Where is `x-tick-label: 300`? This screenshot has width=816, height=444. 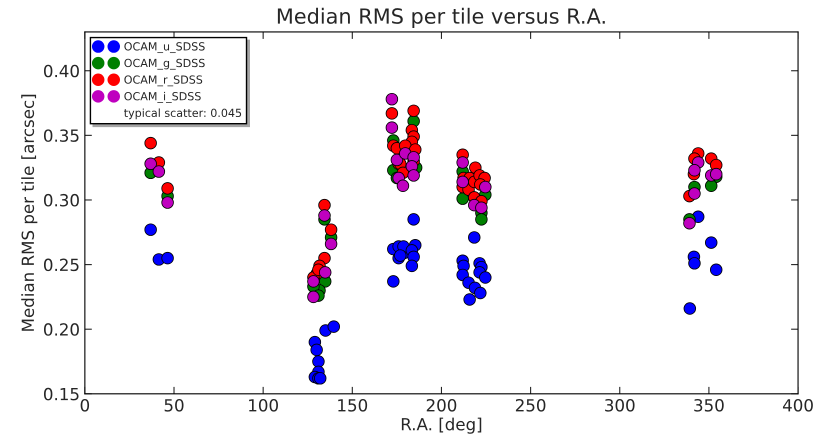
x-tick-label: 300 is located at coordinates (620, 405).